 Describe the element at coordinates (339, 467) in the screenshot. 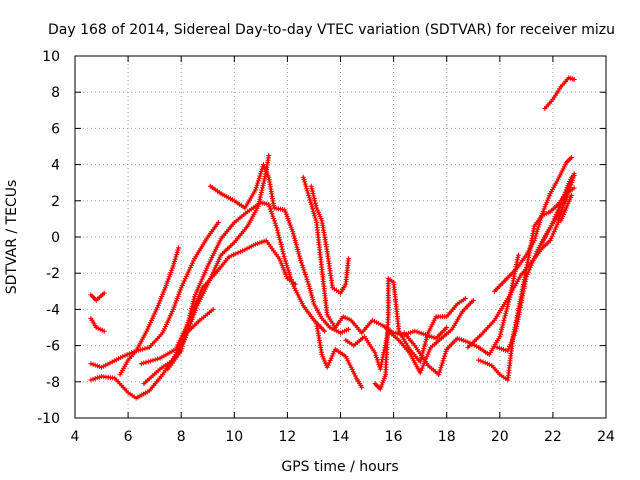

I see `x-axis-label: GPS time / hours` at that location.